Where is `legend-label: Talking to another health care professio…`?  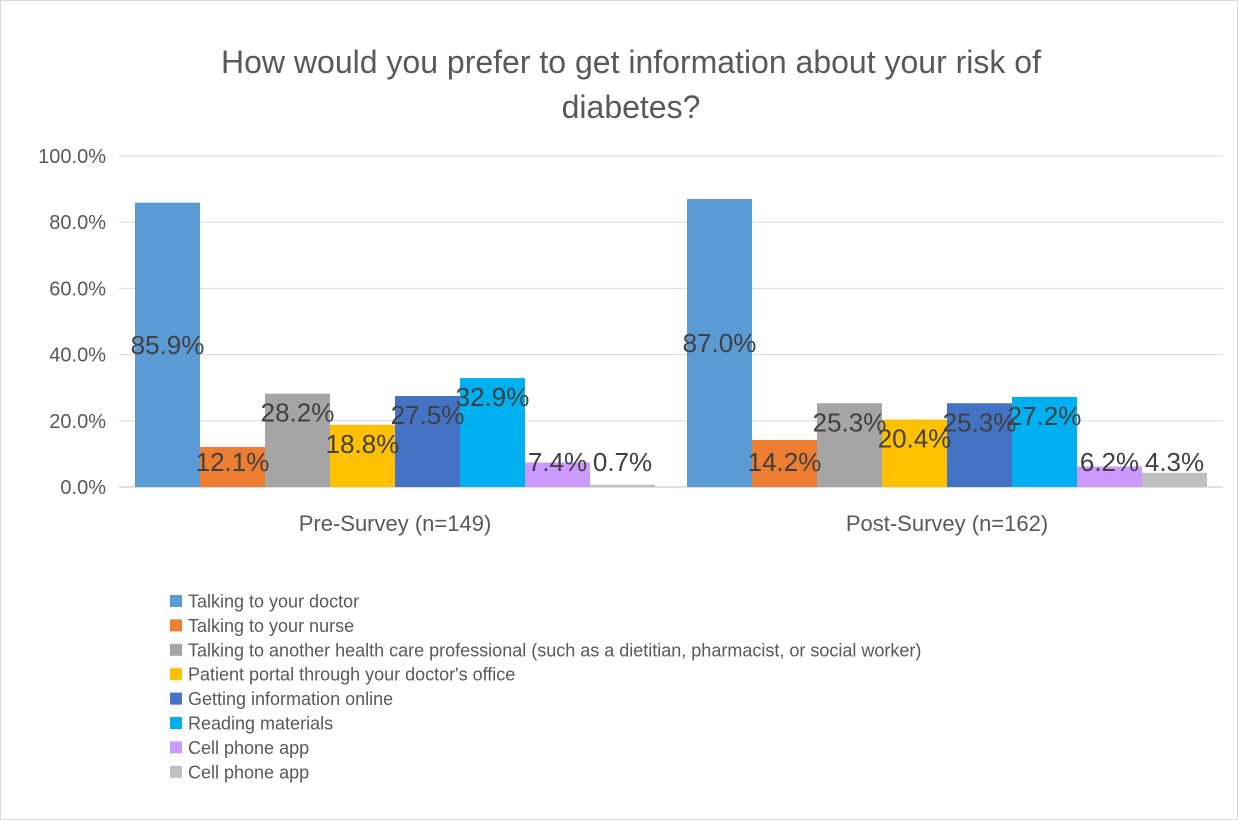
legend-label: Talking to another health care professio… is located at coordinates (554, 650).